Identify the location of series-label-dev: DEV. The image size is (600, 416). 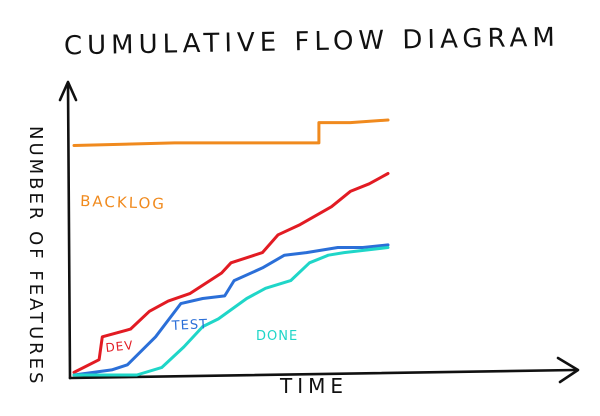
(119, 346).